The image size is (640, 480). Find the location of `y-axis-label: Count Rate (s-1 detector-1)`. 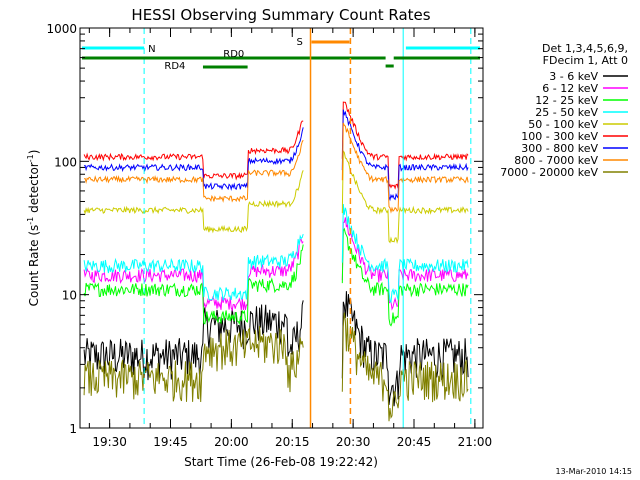

y-axis-label: Count Rate (s-1 detector-1) is located at coordinates (33, 228).